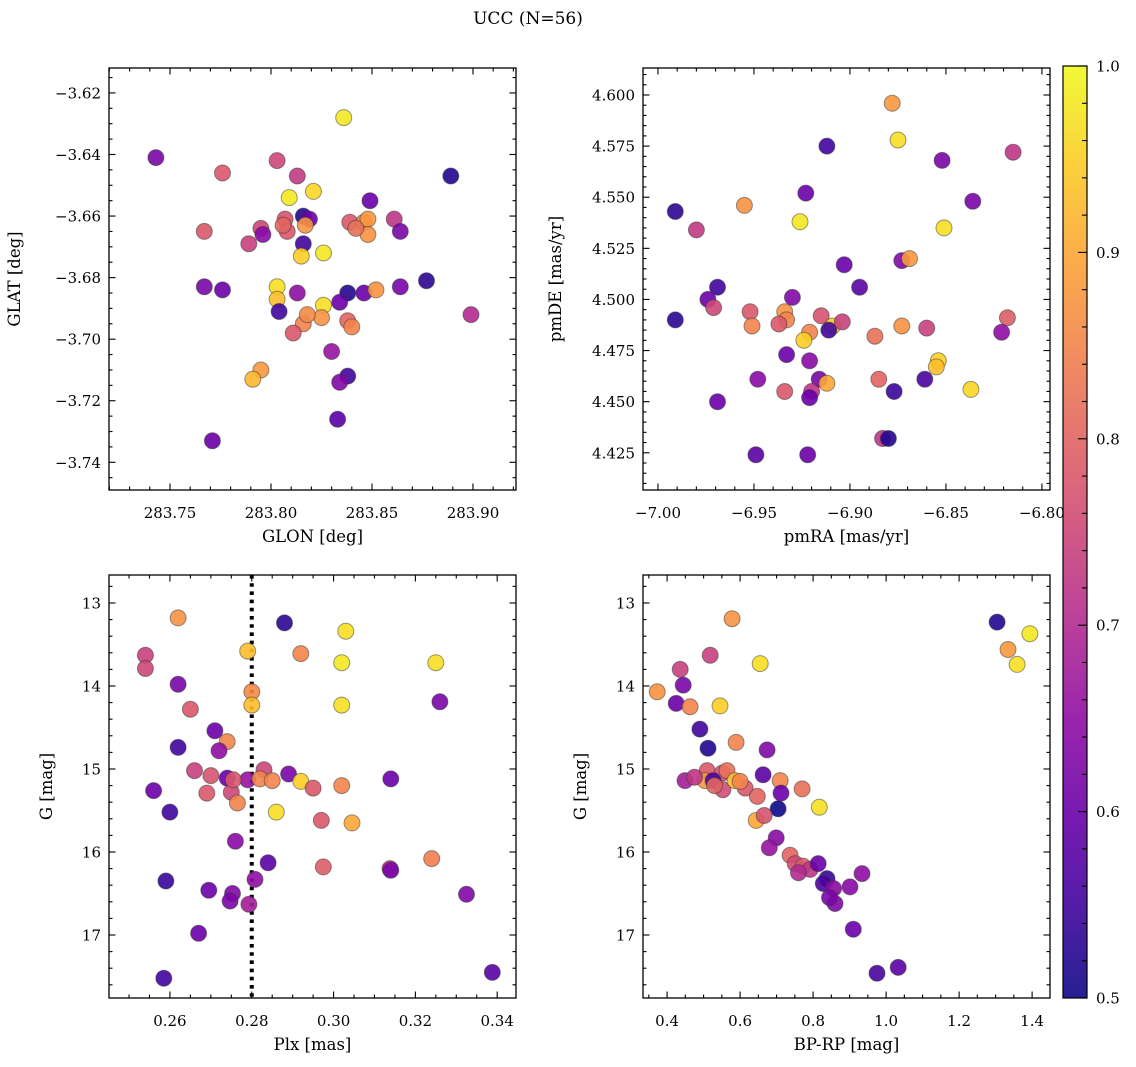  I want to click on pmra-pmde-y-axis-title: pmDE [mas/yr], so click(555, 279).